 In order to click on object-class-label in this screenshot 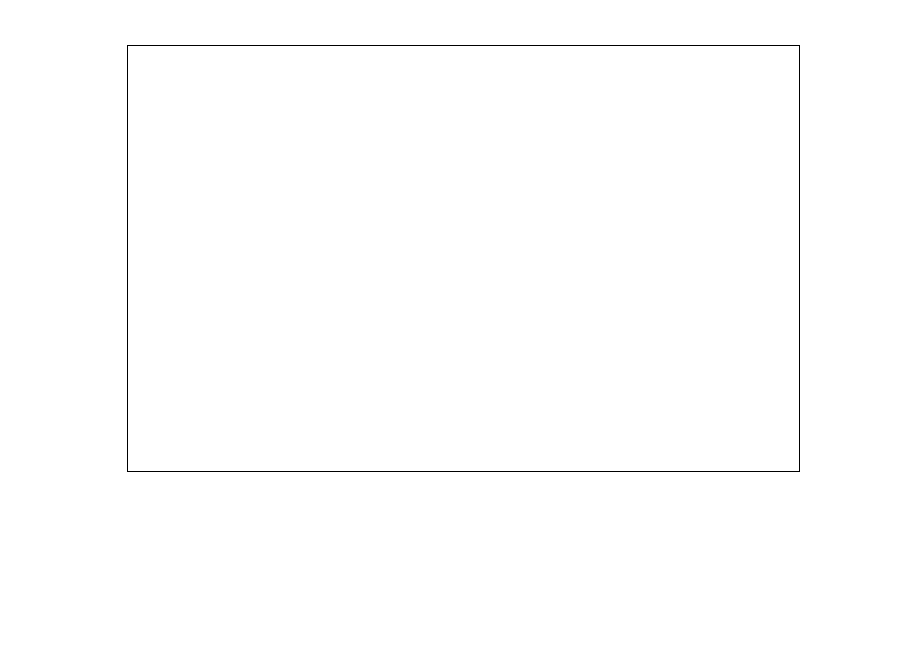, I will do `click(140, 546)`.